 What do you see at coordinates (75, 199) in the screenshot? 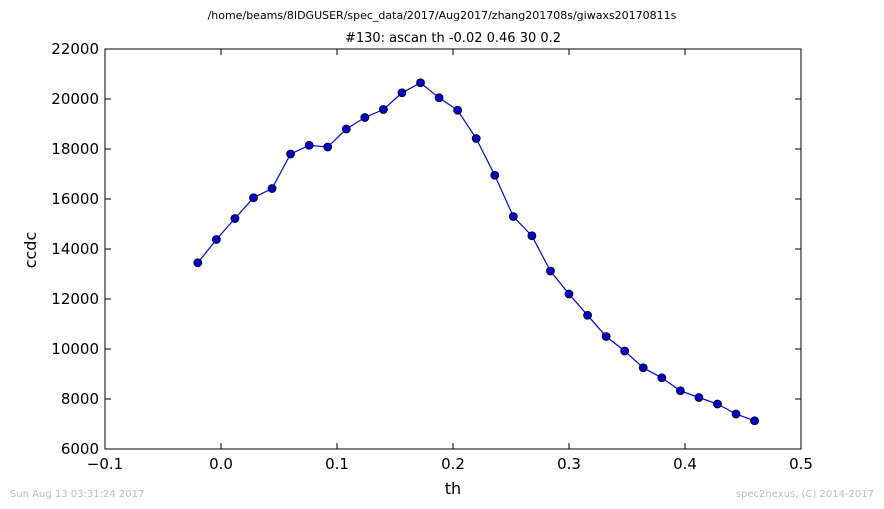
I see `y-tick-label: 16000` at bounding box center [75, 199].